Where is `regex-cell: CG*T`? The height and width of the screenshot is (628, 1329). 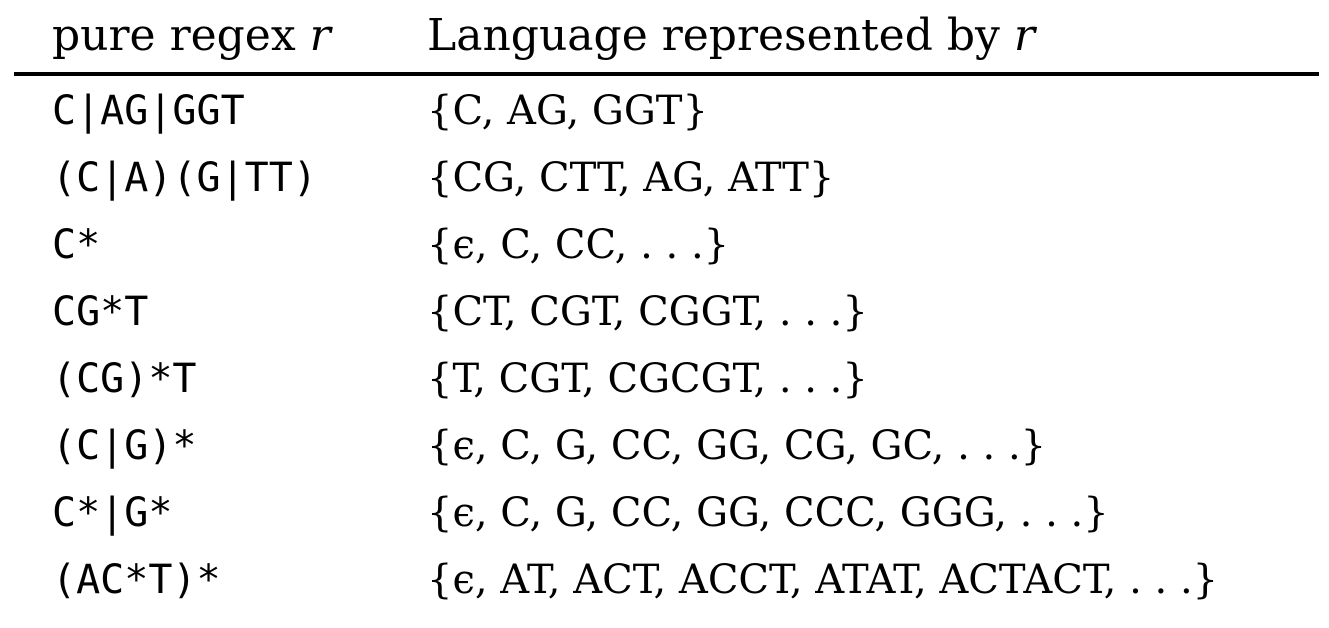 regex-cell: CG*T is located at coordinates (100, 312).